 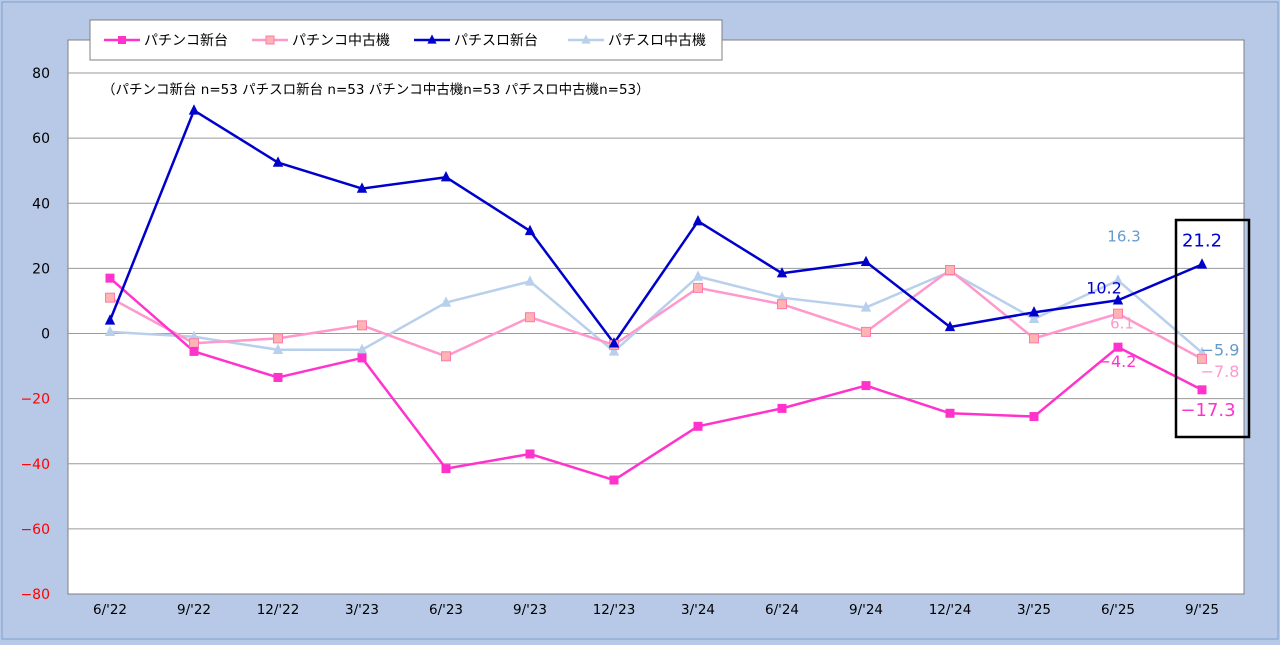 What do you see at coordinates (698, 610) in the screenshot?
I see `x-tick-label: 3/'24` at bounding box center [698, 610].